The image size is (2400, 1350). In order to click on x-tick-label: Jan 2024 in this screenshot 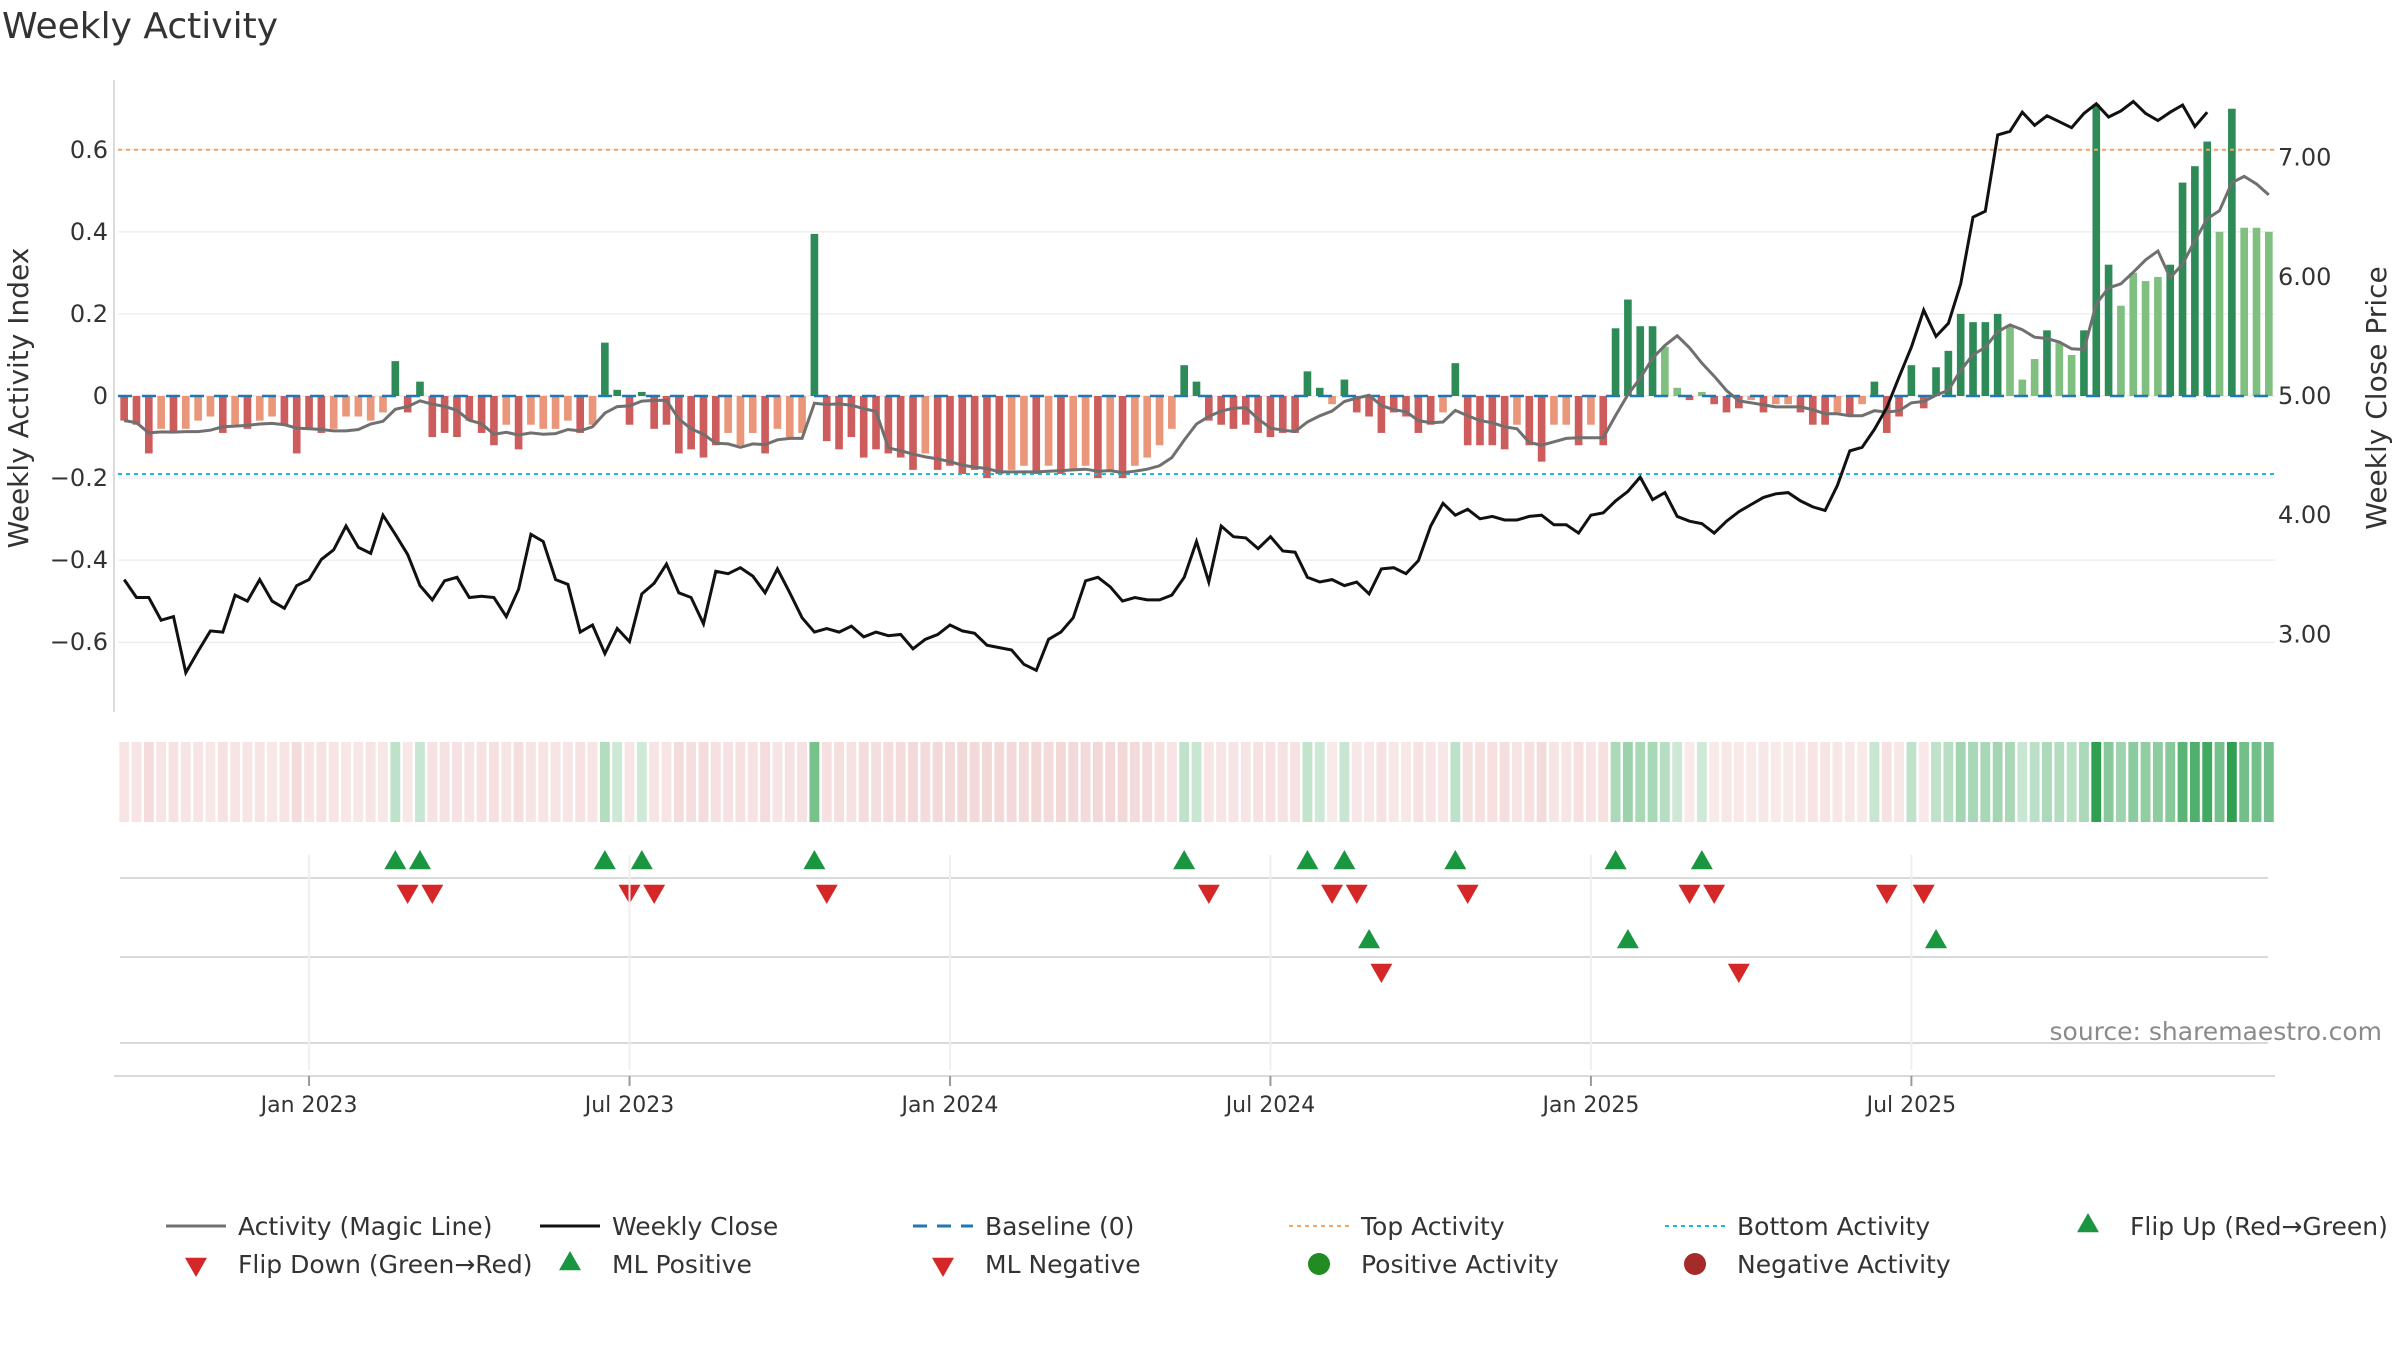, I will do `click(949, 1105)`.